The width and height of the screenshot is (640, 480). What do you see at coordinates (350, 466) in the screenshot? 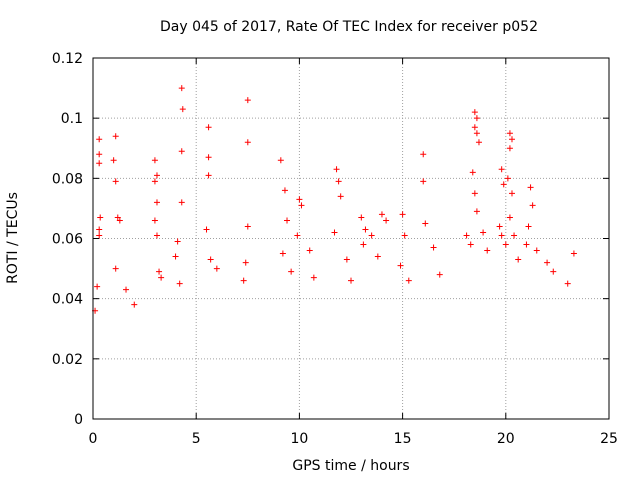
I see `x-axis-label: GPS time / hours` at bounding box center [350, 466].